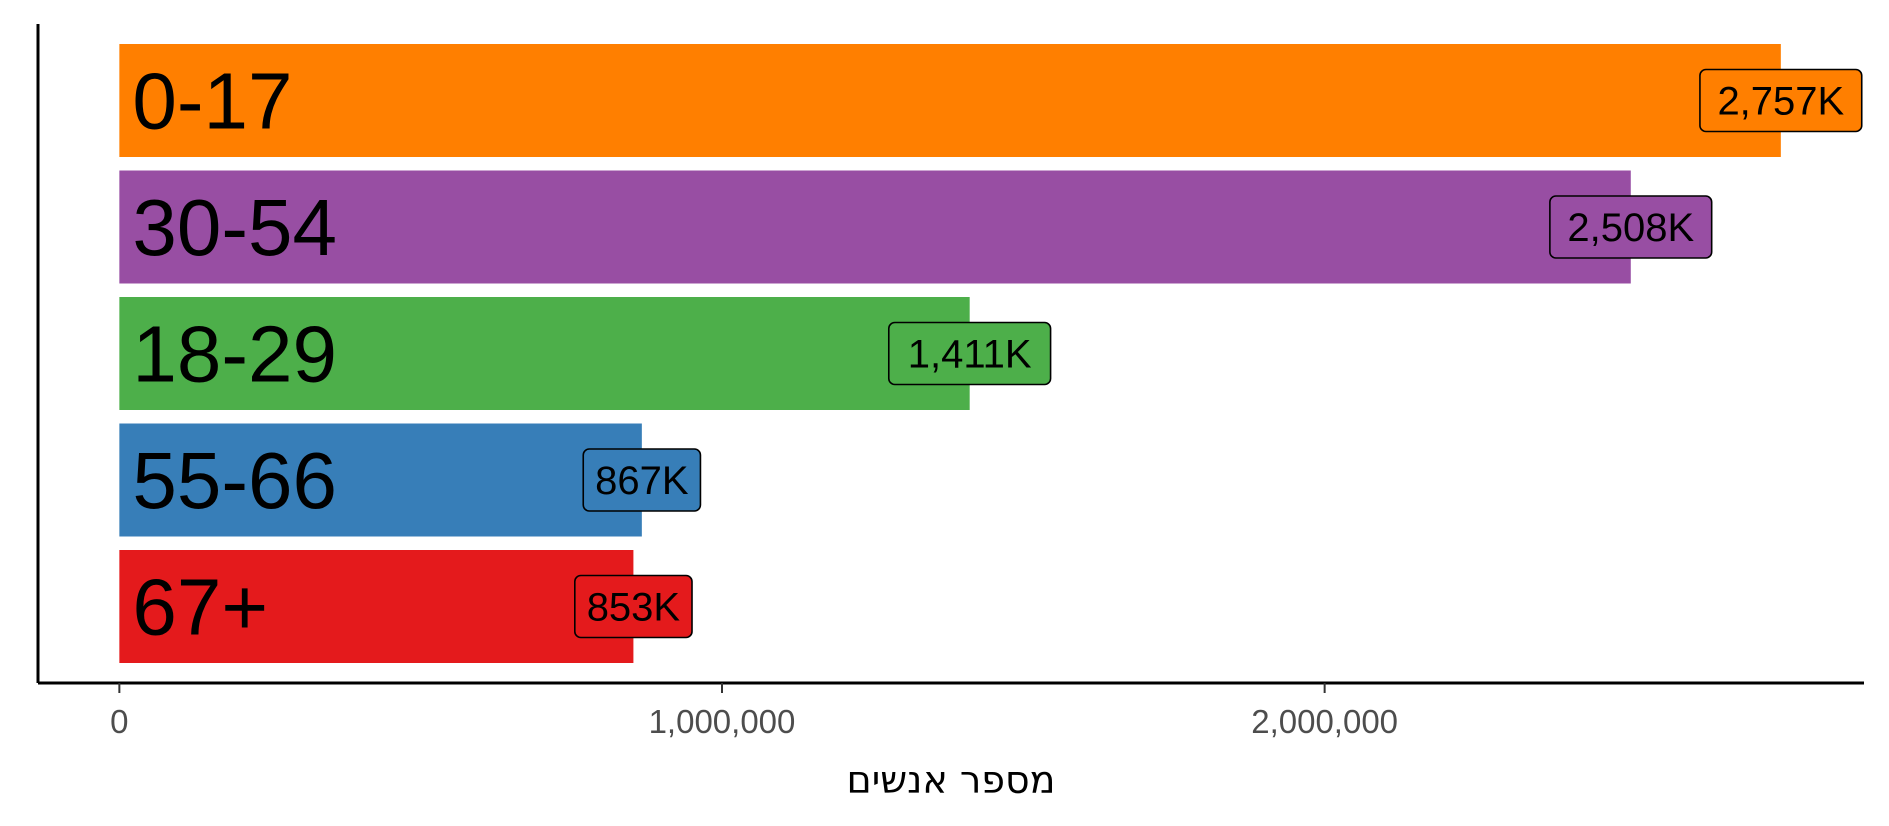 The image size is (1889, 826). I want to click on category-label: 0-17, so click(212, 101).